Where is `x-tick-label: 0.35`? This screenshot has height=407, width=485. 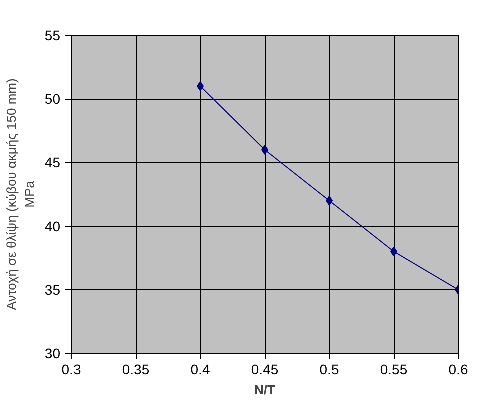 x-tick-label: 0.35 is located at coordinates (136, 370).